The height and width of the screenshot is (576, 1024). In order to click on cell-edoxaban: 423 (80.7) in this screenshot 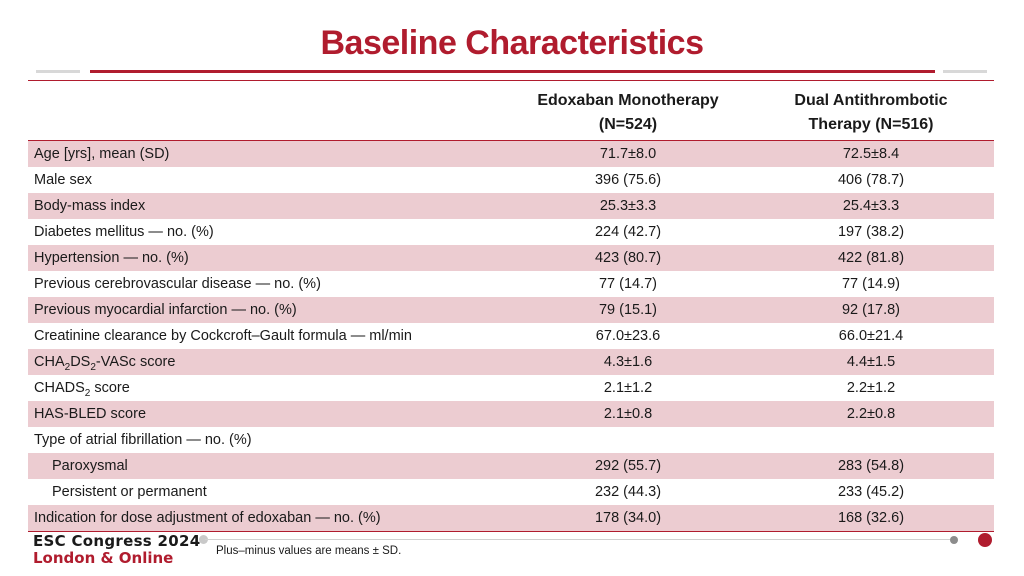, I will do `click(628, 258)`.